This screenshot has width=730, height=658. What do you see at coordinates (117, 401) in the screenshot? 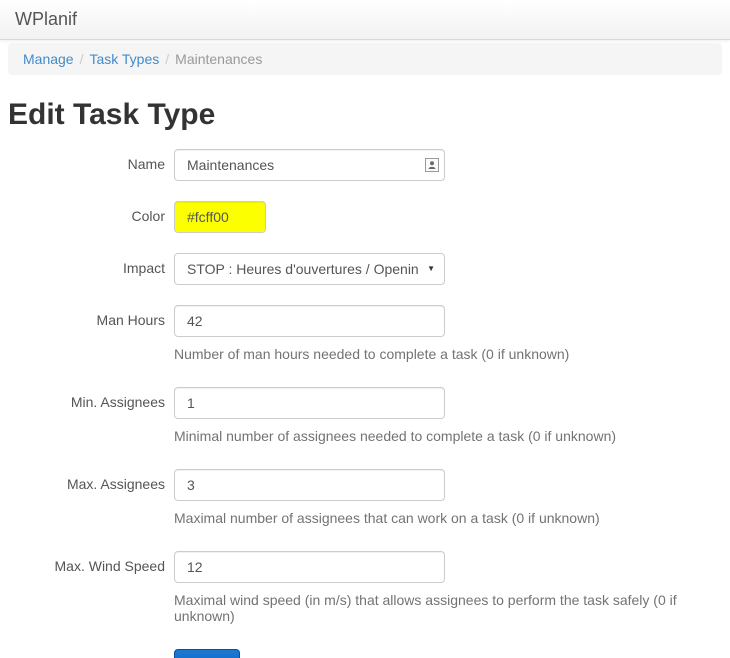
I see `min-assignees-label: Min. Assignees` at bounding box center [117, 401].